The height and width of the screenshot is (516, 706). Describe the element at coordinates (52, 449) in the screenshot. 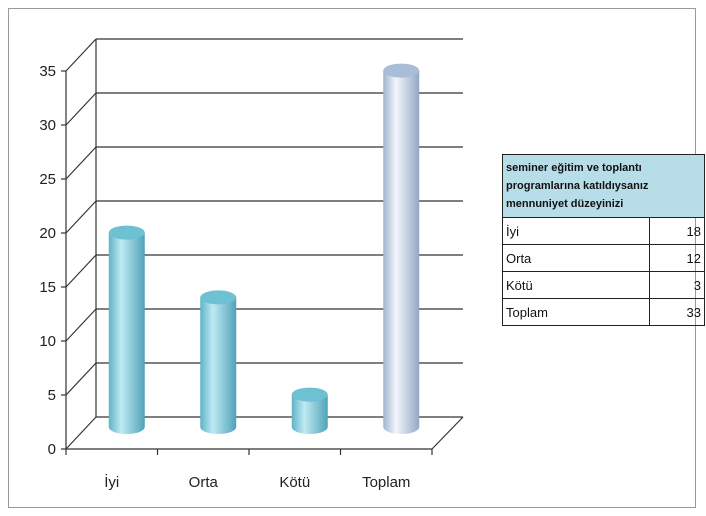

I see `y-tick-label: 0` at that location.